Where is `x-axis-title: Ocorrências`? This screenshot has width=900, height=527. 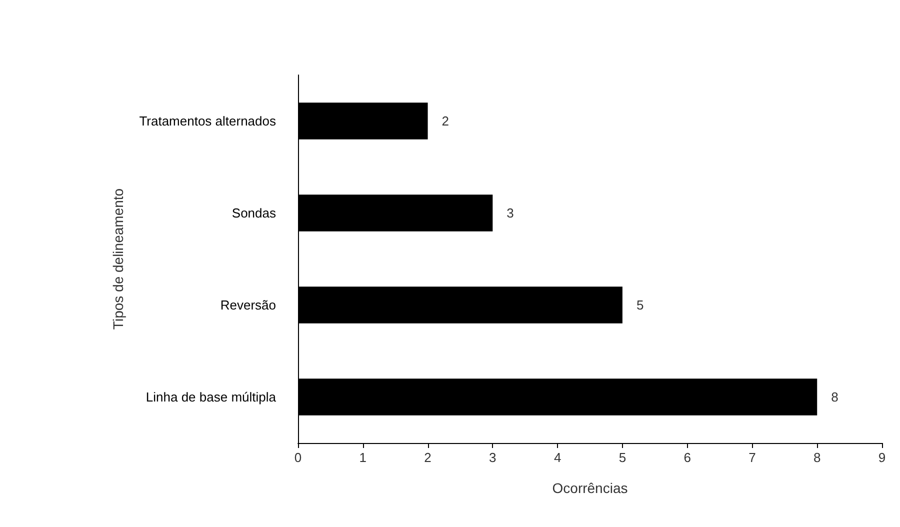 x-axis-title: Ocorrências is located at coordinates (590, 488).